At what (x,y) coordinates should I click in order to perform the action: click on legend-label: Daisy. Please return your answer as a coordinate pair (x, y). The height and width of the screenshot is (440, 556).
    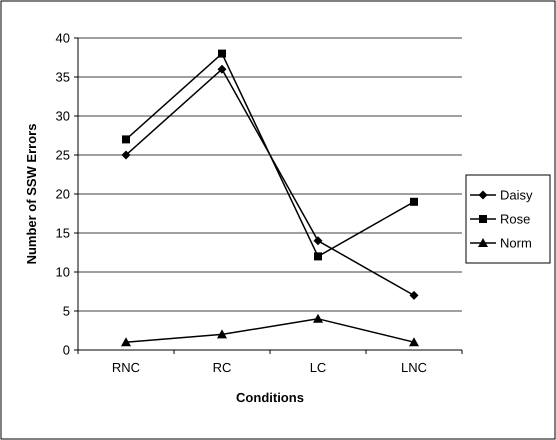
    Looking at the image, I should click on (517, 195).